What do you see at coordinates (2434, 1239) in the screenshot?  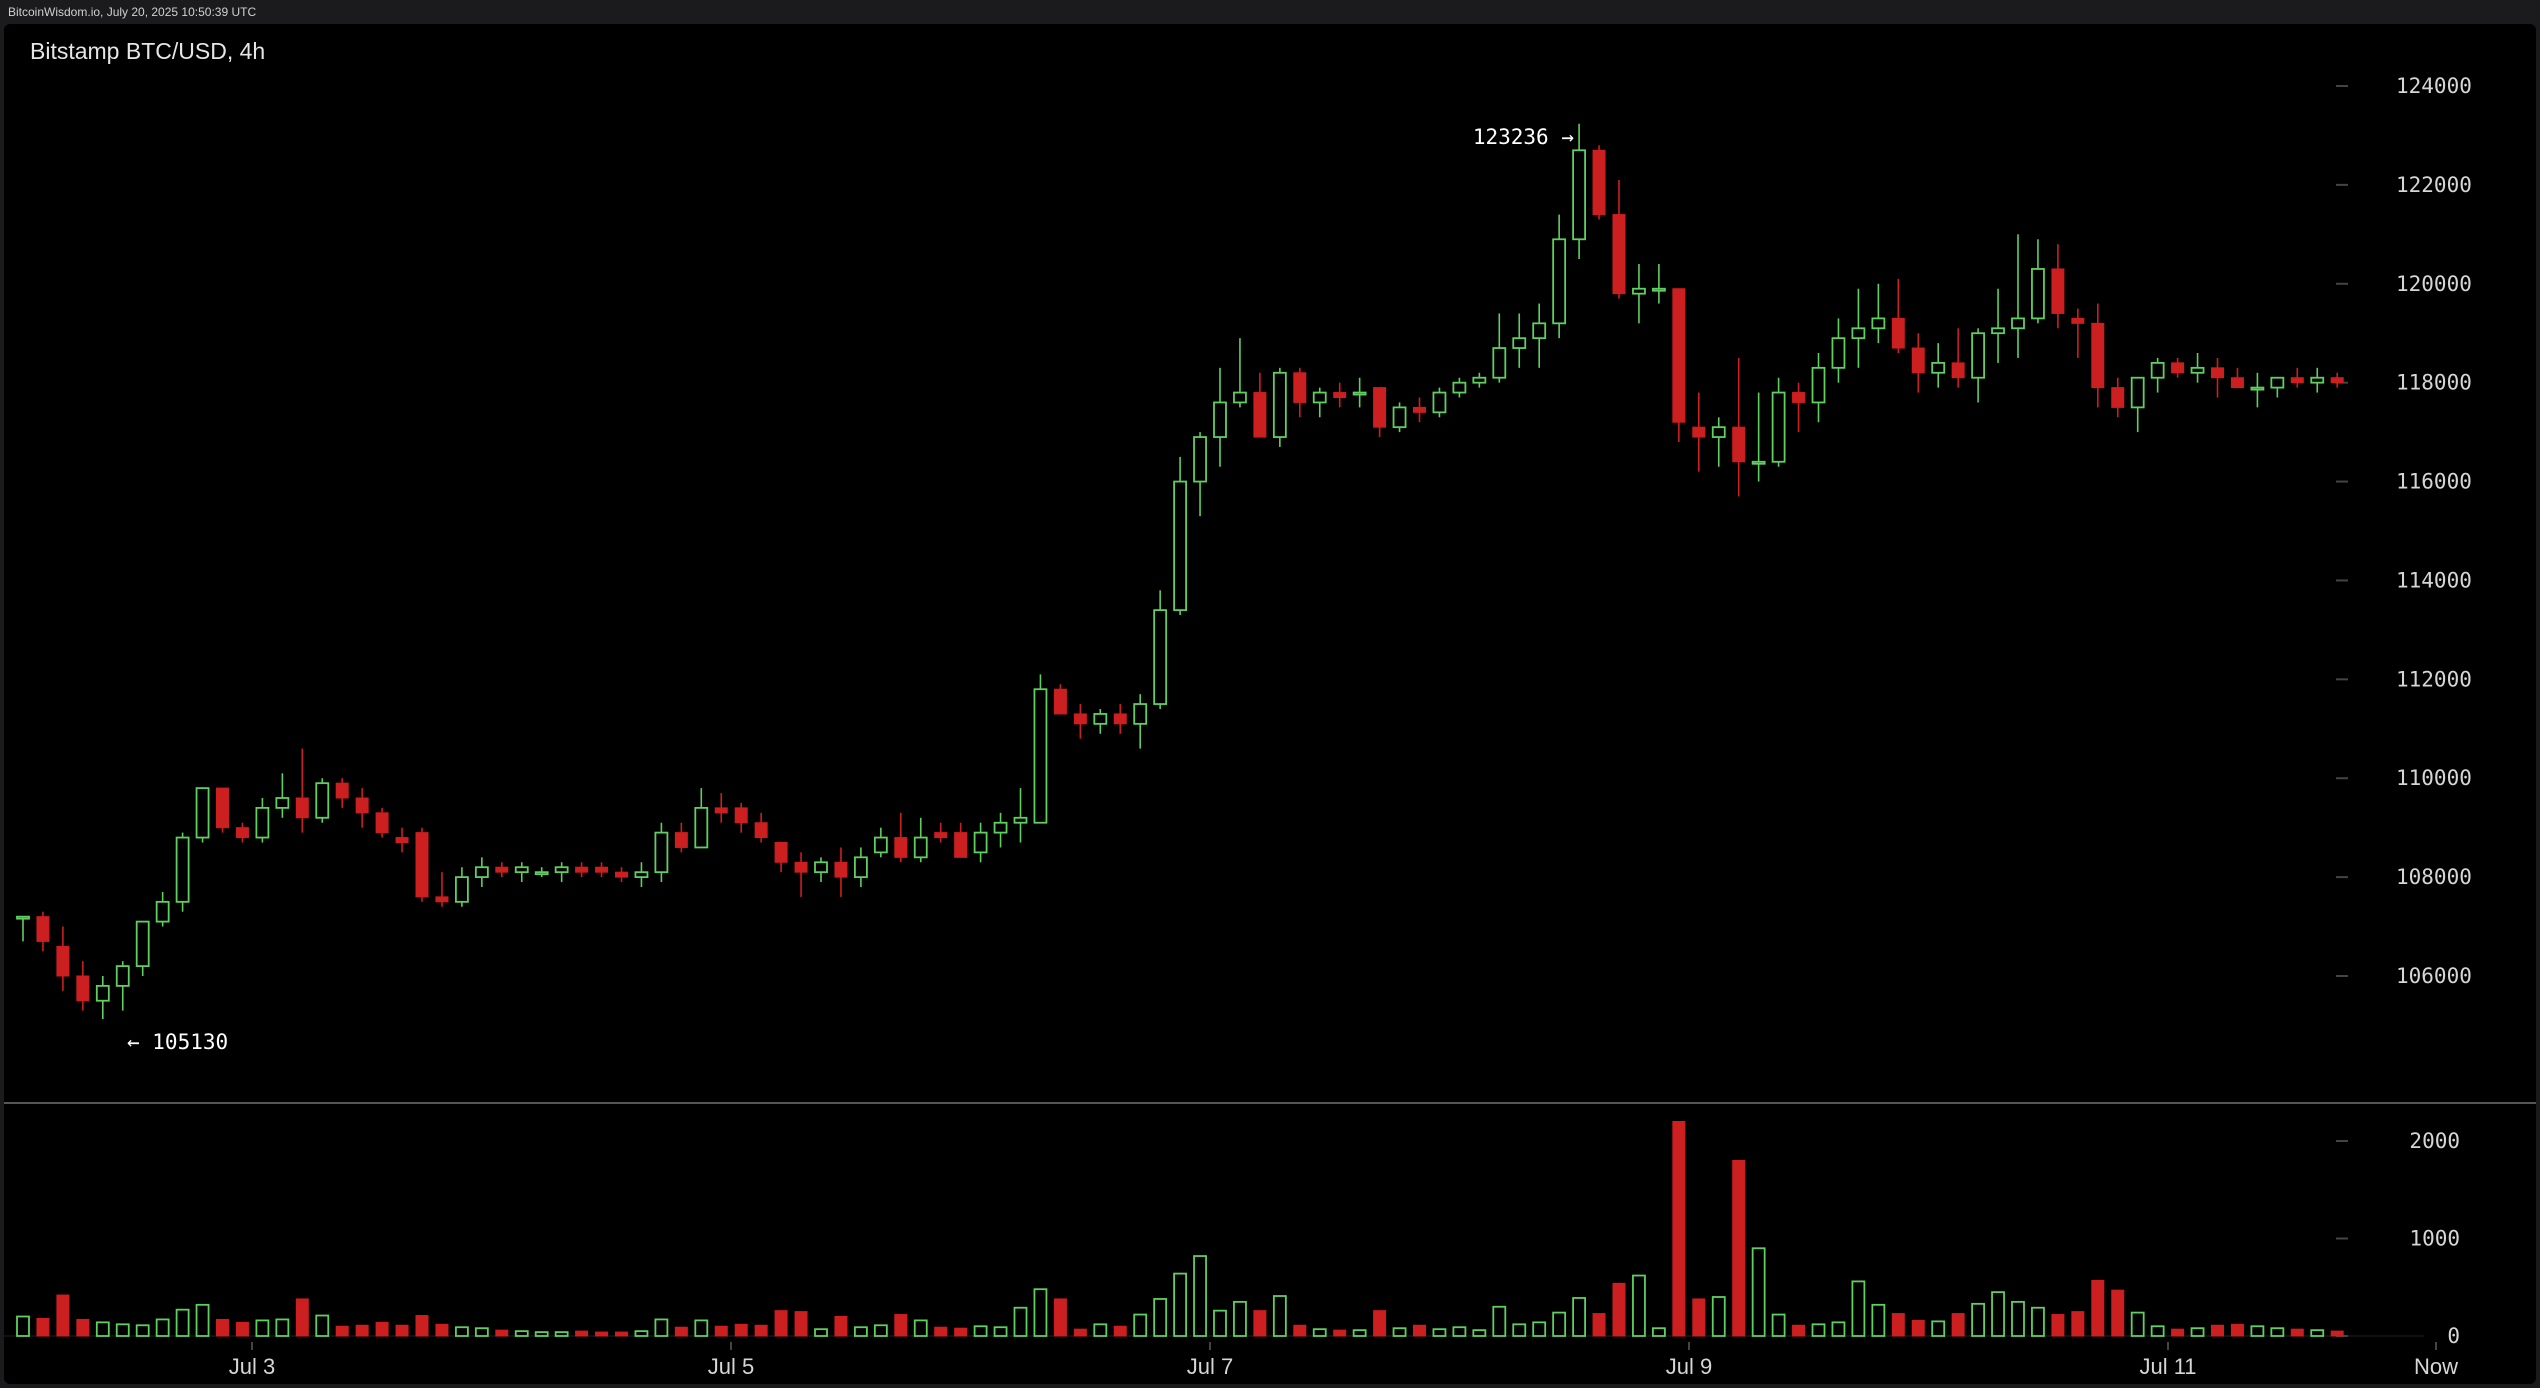 I see `volume-axis-label: 1000` at bounding box center [2434, 1239].